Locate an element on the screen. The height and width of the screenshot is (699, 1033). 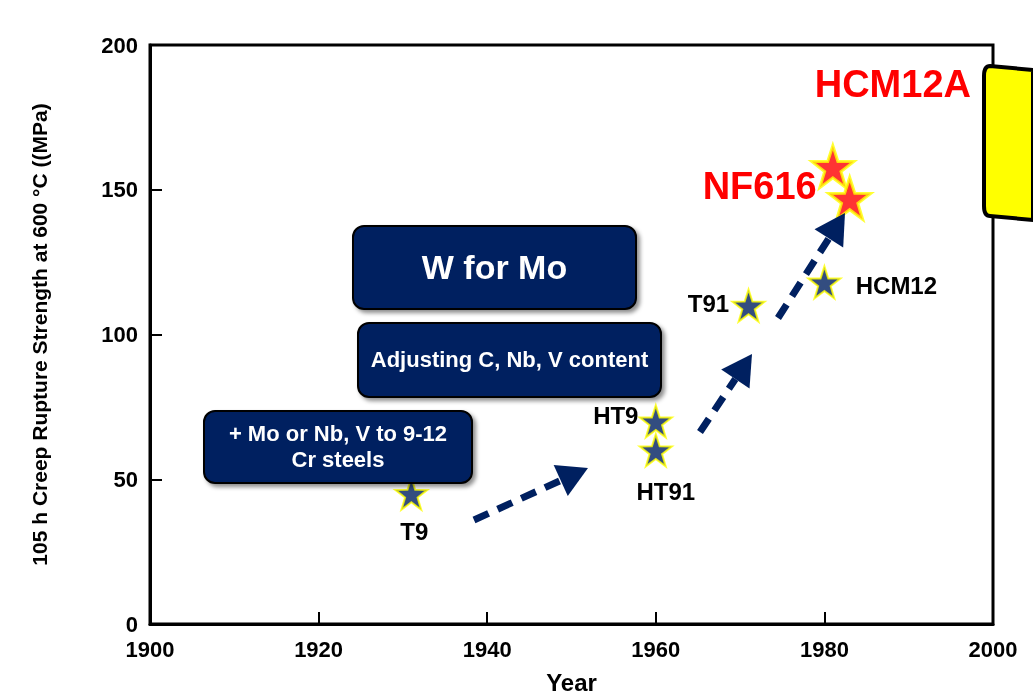
y-tick-label: 200 is located at coordinates (119, 45).